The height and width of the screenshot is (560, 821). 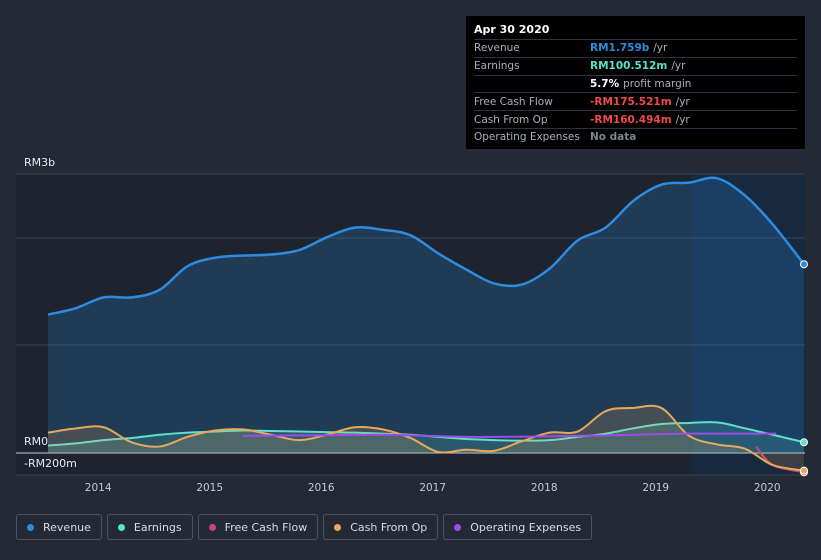 I want to click on legend-label: Operating Expenses, so click(x=526, y=527).